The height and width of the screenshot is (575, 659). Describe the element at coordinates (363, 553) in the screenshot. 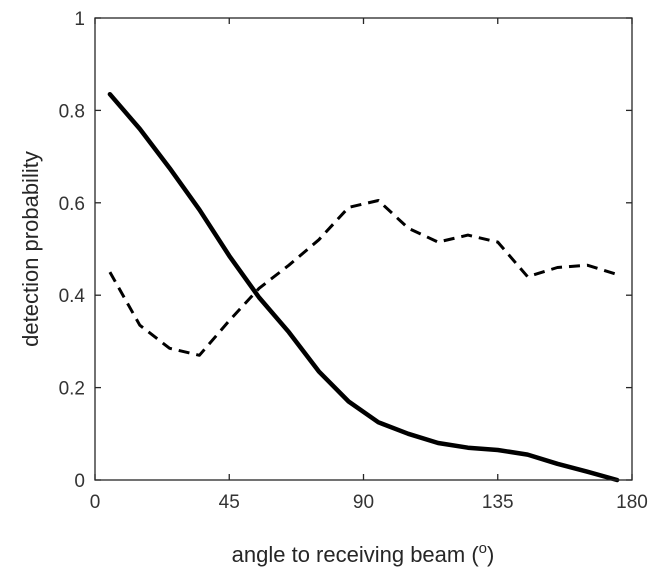

I see `x-axis-label: angle to receiving beam (o)` at that location.